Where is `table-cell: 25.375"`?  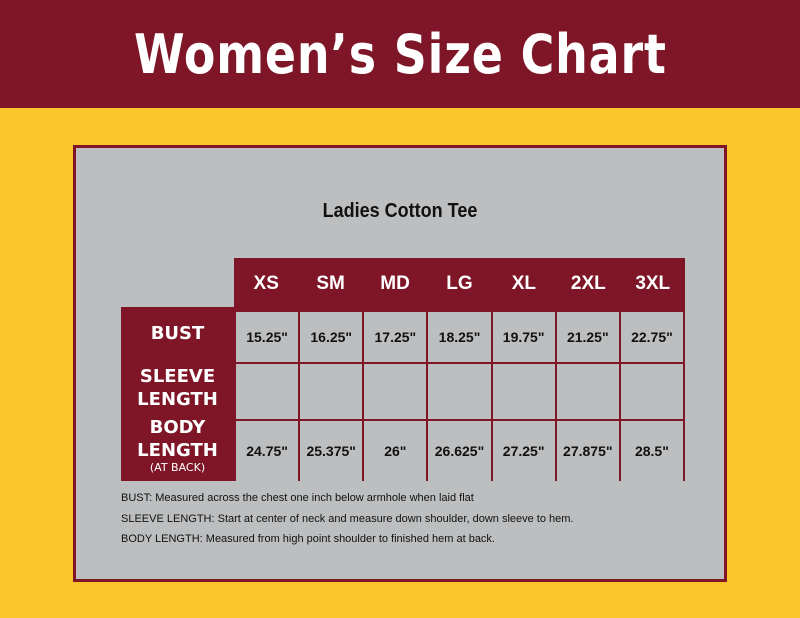 table-cell: 25.375" is located at coordinates (331, 451).